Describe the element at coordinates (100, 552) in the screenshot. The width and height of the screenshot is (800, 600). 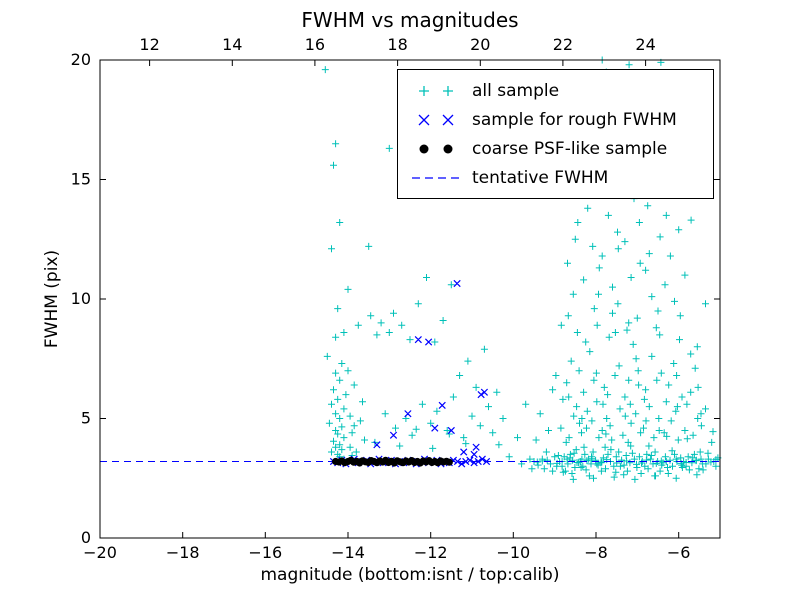
I see `x-tick-label: −20` at that location.